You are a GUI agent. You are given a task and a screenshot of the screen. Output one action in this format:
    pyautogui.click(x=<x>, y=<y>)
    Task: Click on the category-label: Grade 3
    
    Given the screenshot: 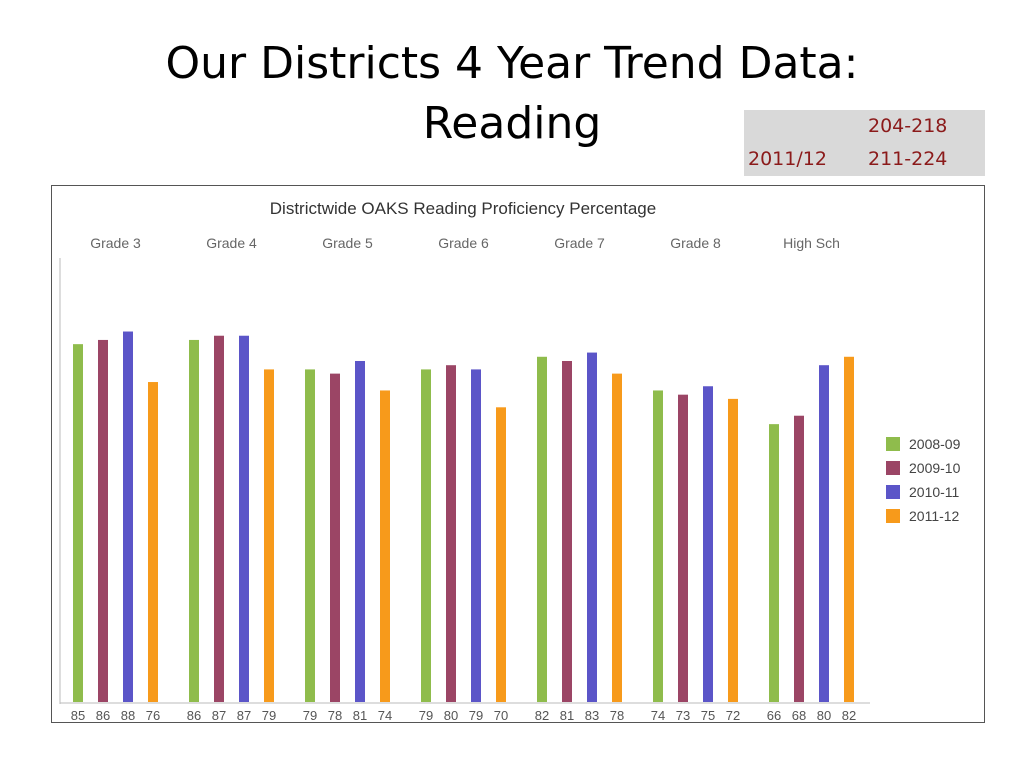 What is the action you would take?
    pyautogui.click(x=115, y=243)
    